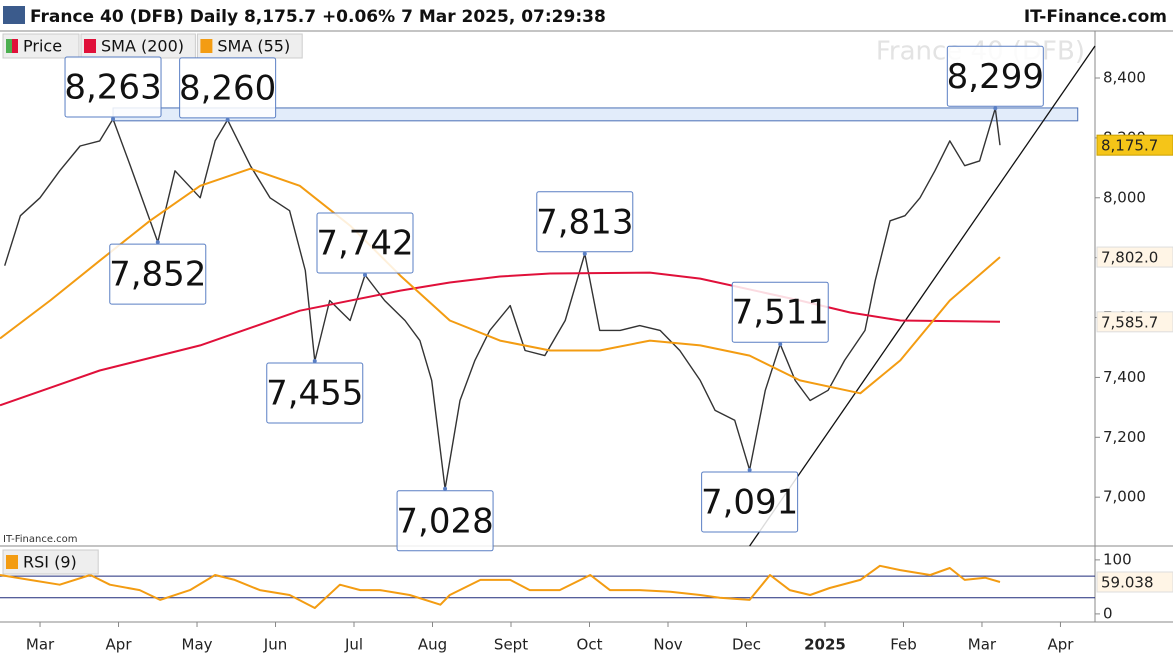 This screenshot has width=1173, height=660. I want to click on legend-item: Price, so click(41, 46).